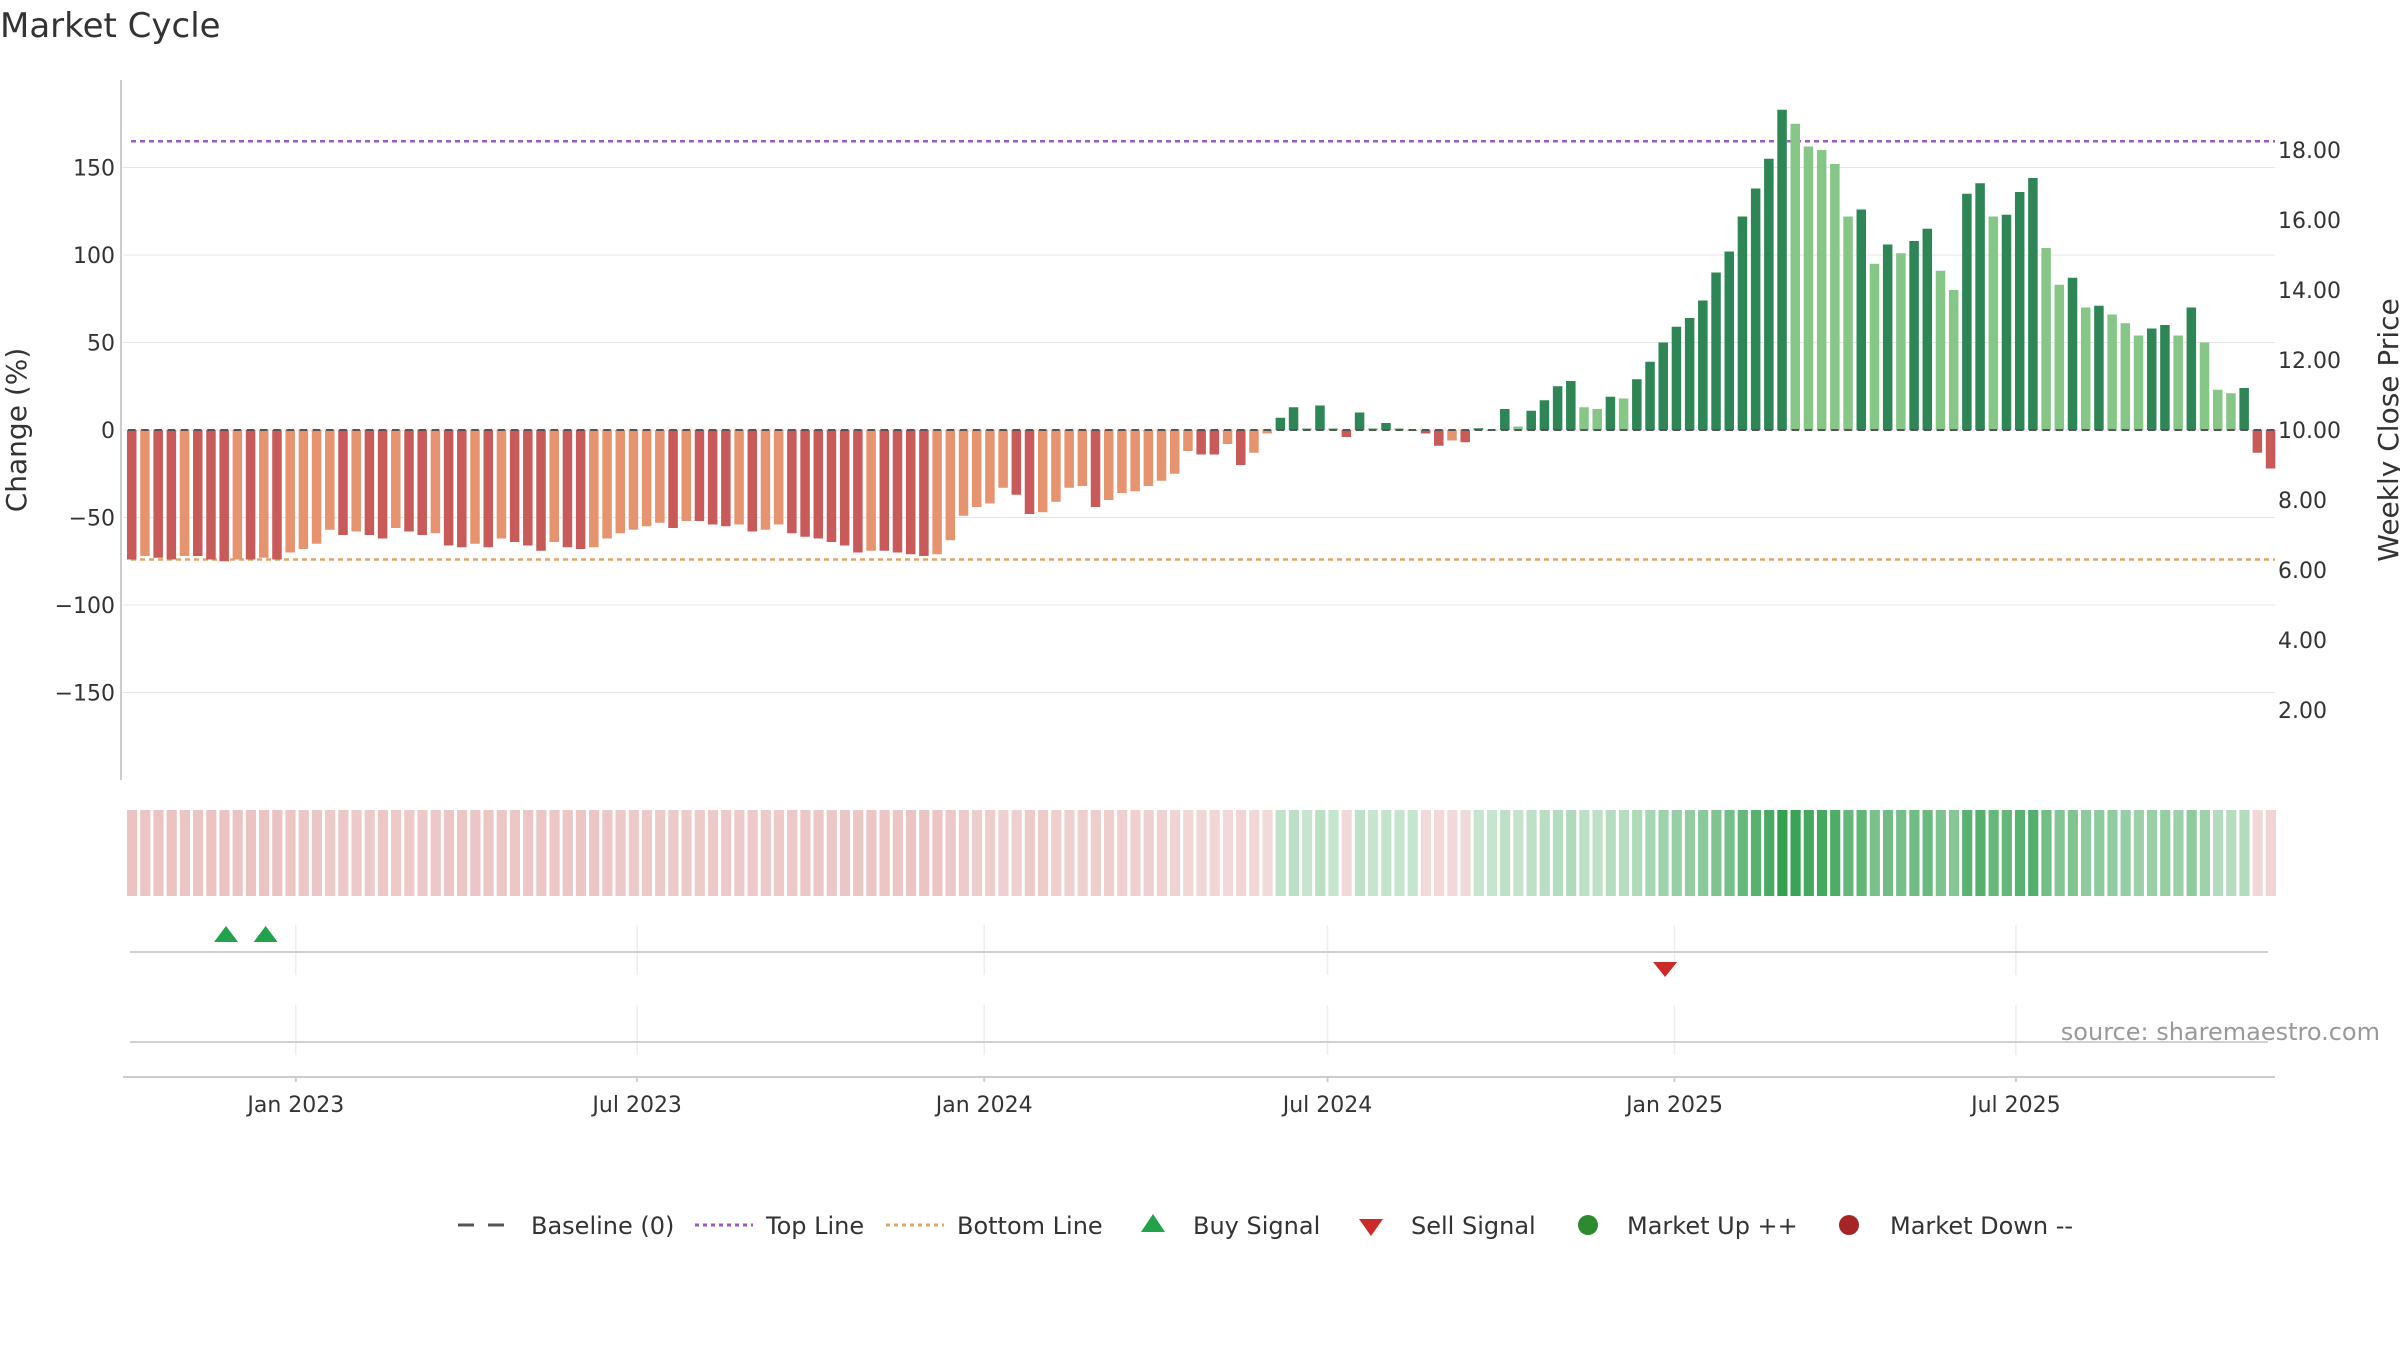 Image resolution: width=2400 pixels, height=1350 pixels. I want to click on y-tick-label: −50, so click(92, 519).